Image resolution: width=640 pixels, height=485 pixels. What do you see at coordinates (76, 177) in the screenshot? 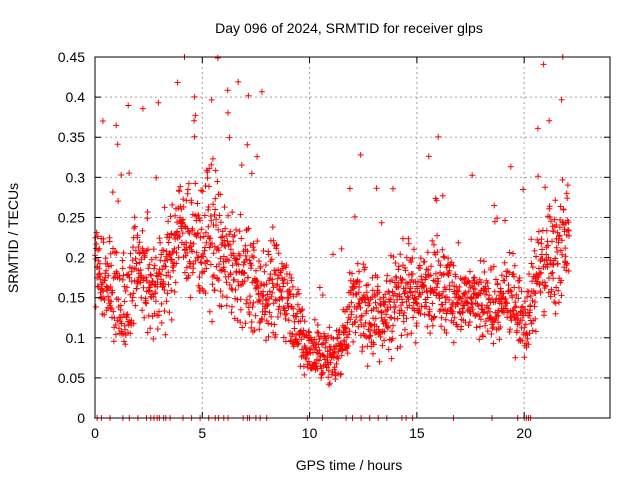
I see `y-tick-label: 0.3` at bounding box center [76, 177].